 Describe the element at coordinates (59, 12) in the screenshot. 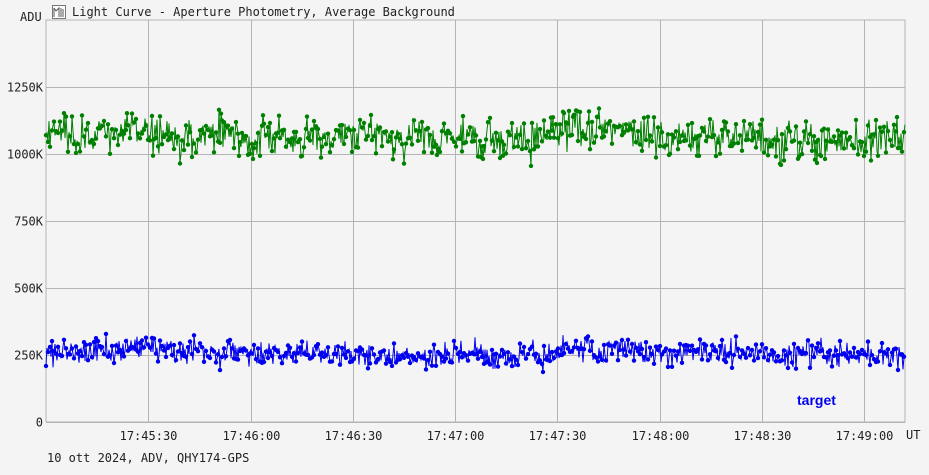

I see `light-curve-icon` at that location.